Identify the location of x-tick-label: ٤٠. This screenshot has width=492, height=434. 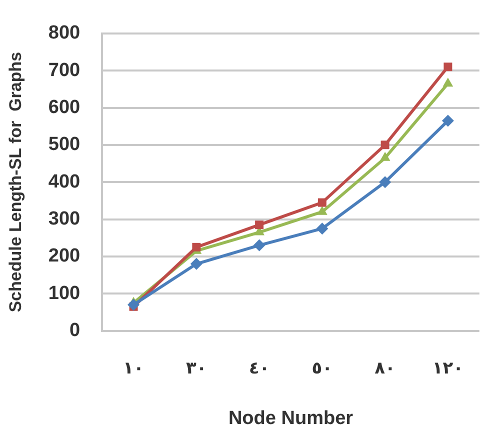
(259, 368).